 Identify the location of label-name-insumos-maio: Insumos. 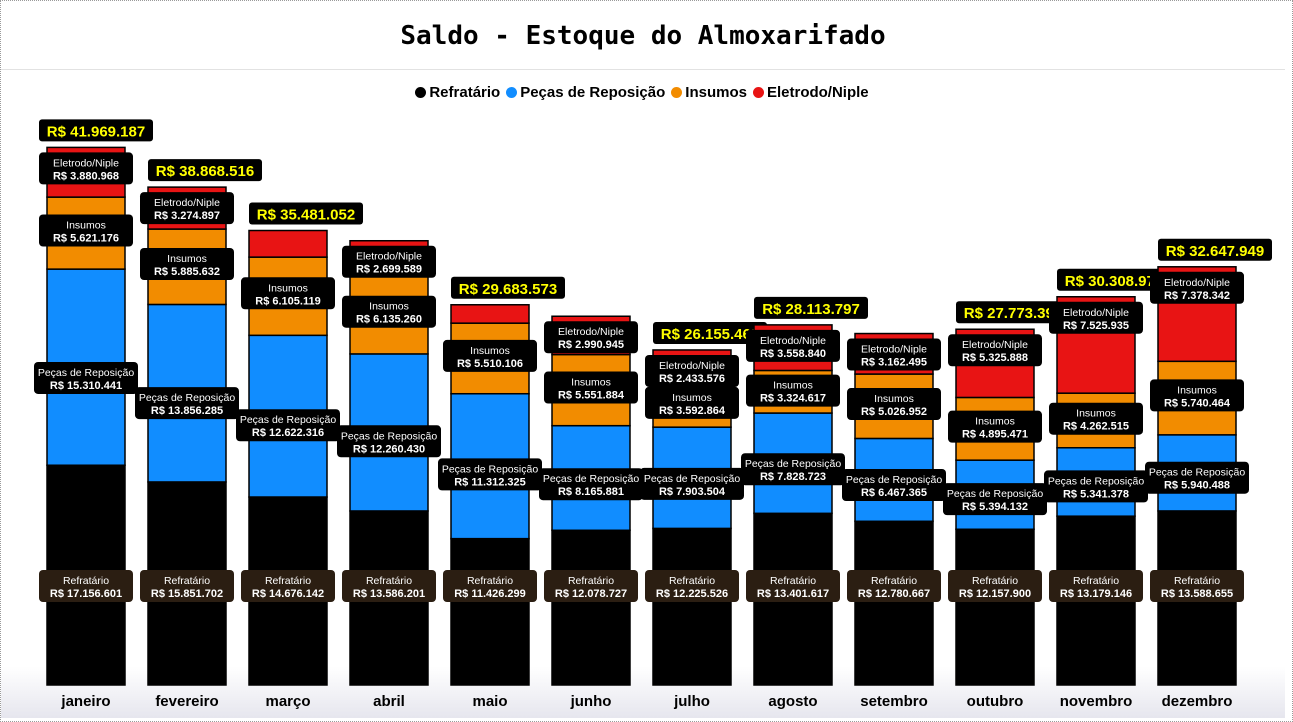
(490, 351).